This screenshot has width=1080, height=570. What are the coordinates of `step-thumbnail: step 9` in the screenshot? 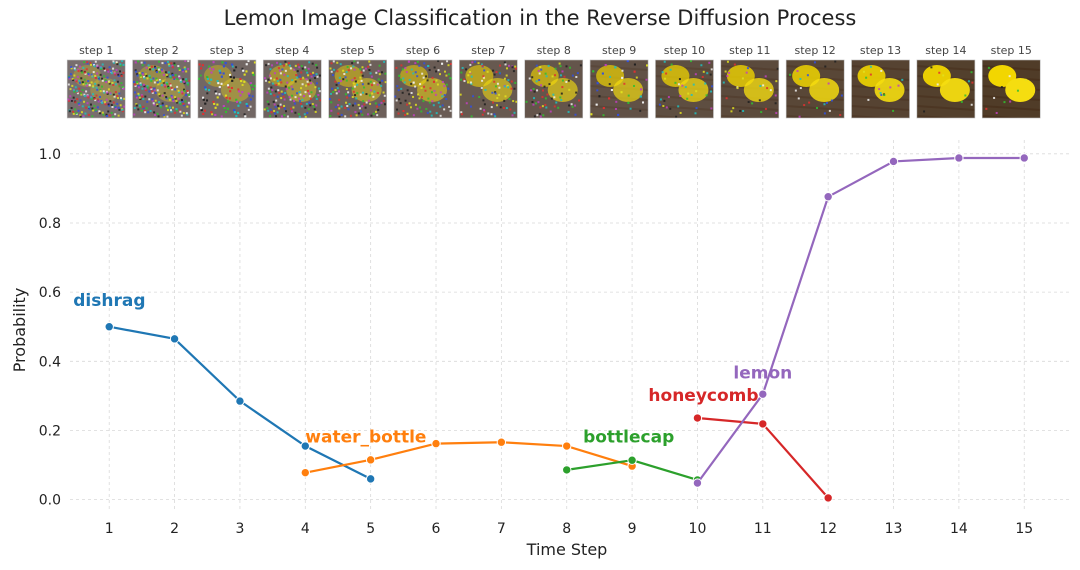 It's located at (619, 81).